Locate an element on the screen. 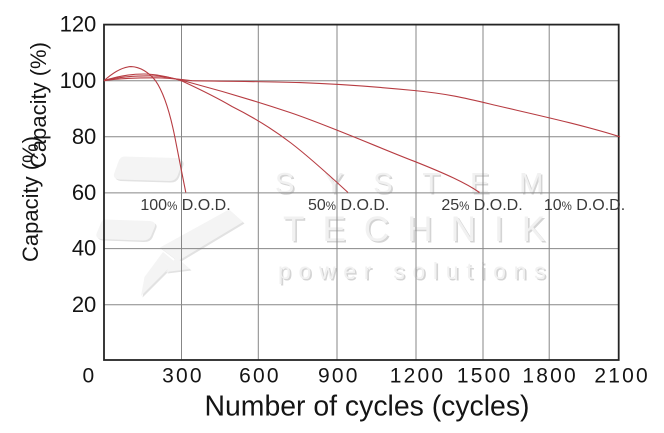 Image resolution: width=664 pixels, height=433 pixels. svg-text: 80 is located at coordinates (84, 136).